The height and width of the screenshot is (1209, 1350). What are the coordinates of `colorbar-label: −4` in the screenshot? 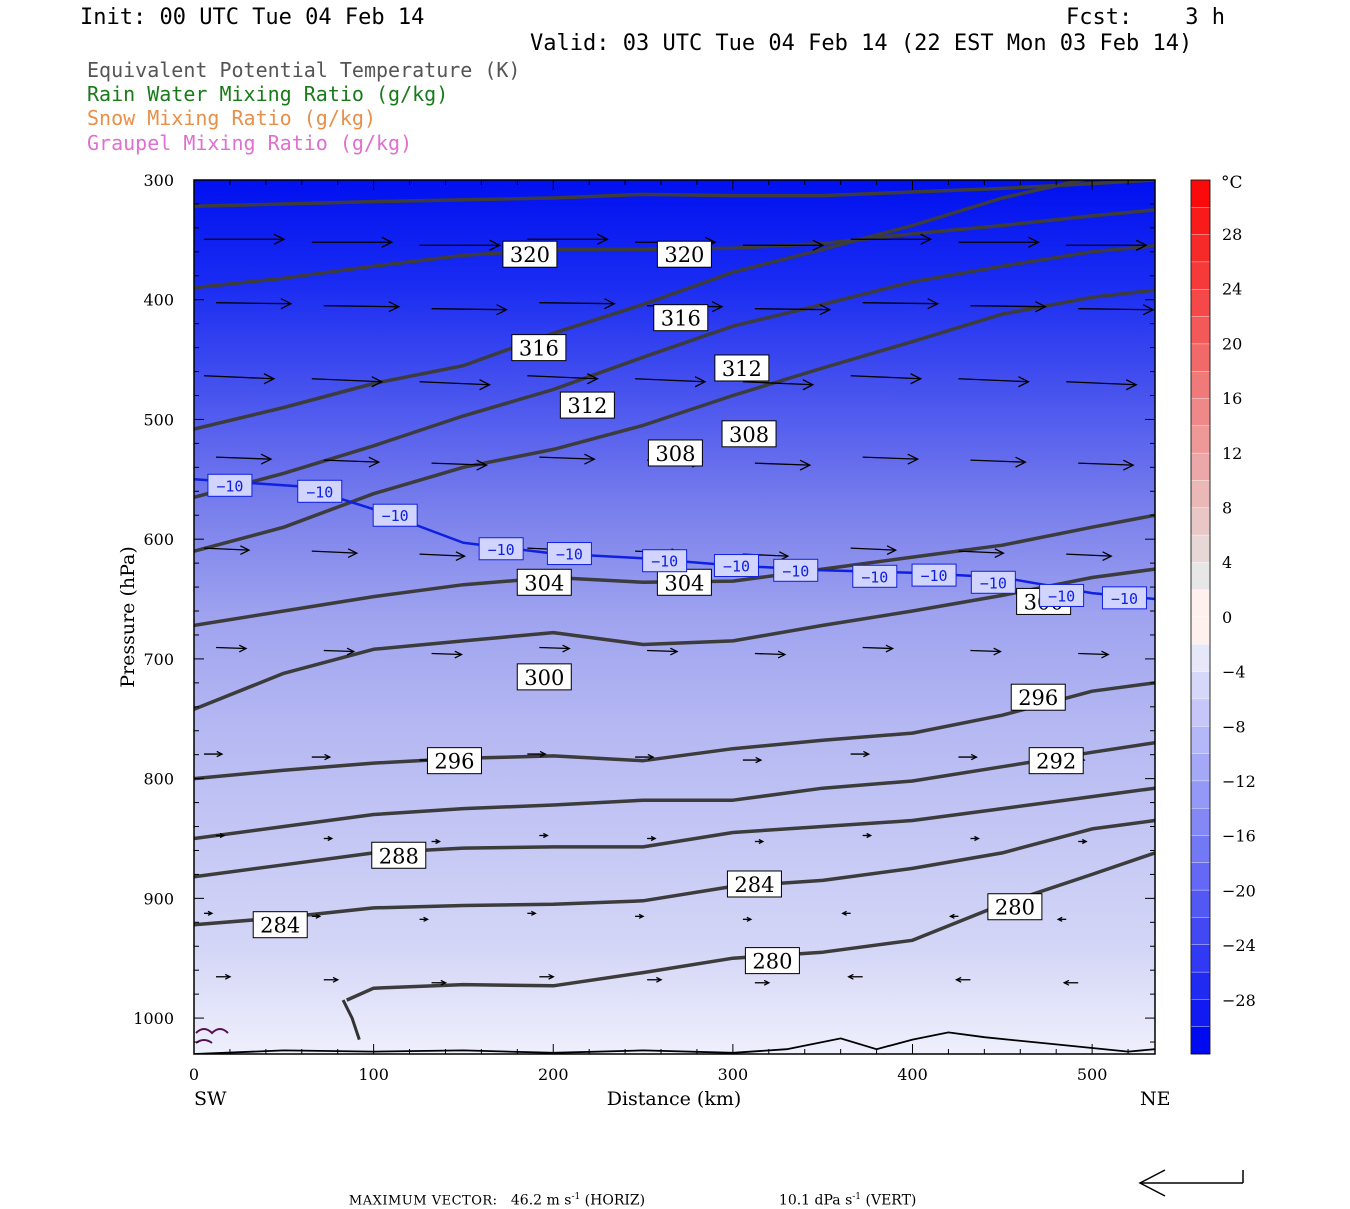 It's located at (1234, 672).